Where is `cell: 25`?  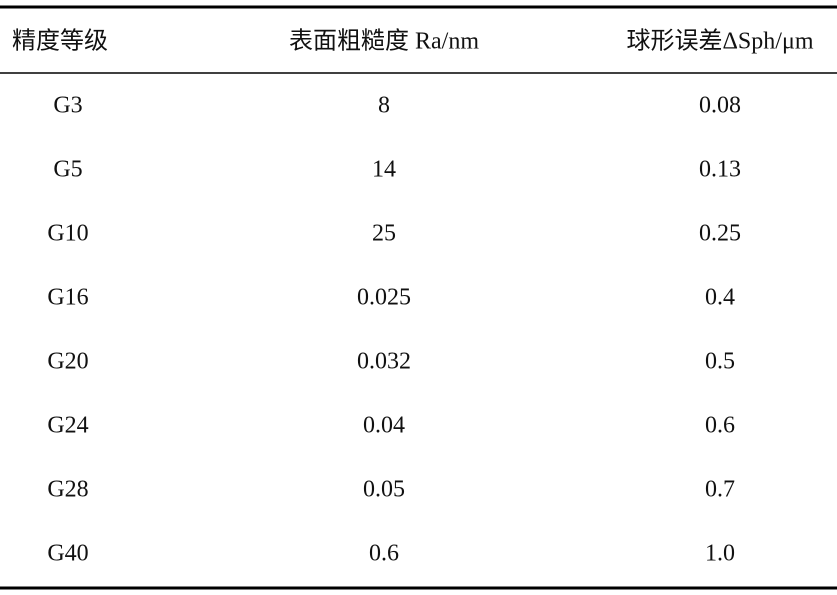
cell: 25 is located at coordinates (384, 234).